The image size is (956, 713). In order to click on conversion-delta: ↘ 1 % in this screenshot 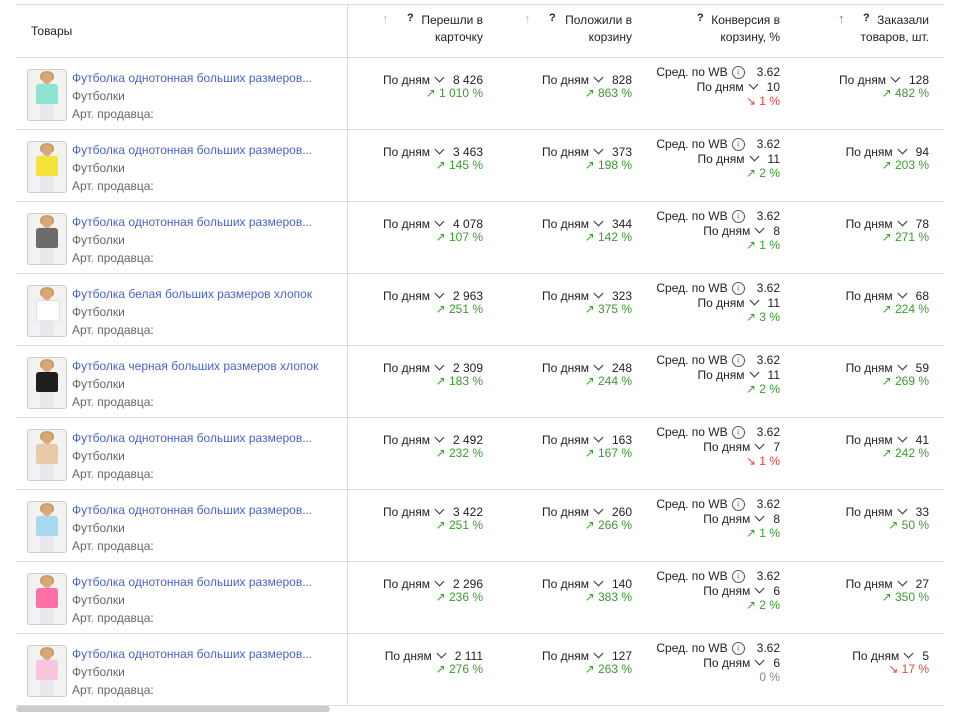, I will do `click(762, 461)`.